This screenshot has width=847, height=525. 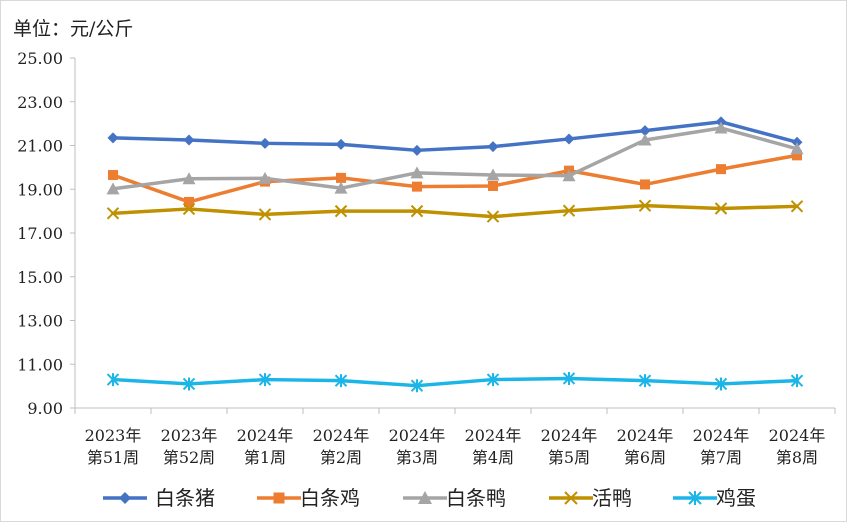 I want to click on x-tick-label: 第3周, so click(x=417, y=457).